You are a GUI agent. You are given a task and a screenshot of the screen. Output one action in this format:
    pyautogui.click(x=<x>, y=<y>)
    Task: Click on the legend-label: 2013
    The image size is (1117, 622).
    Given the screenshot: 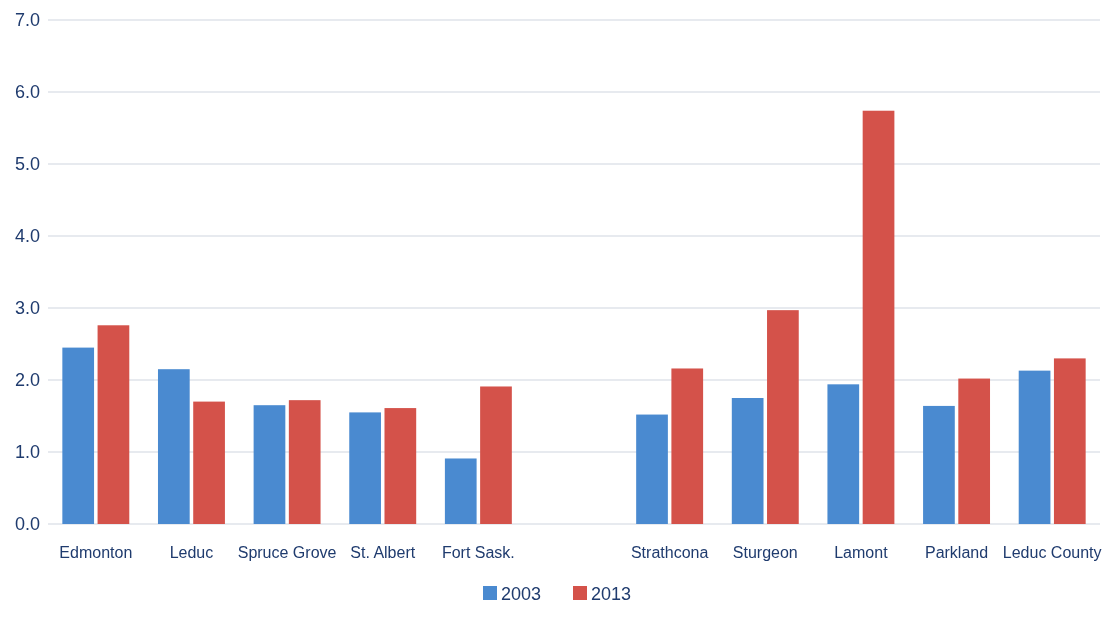 What is the action you would take?
    pyautogui.click(x=611, y=594)
    